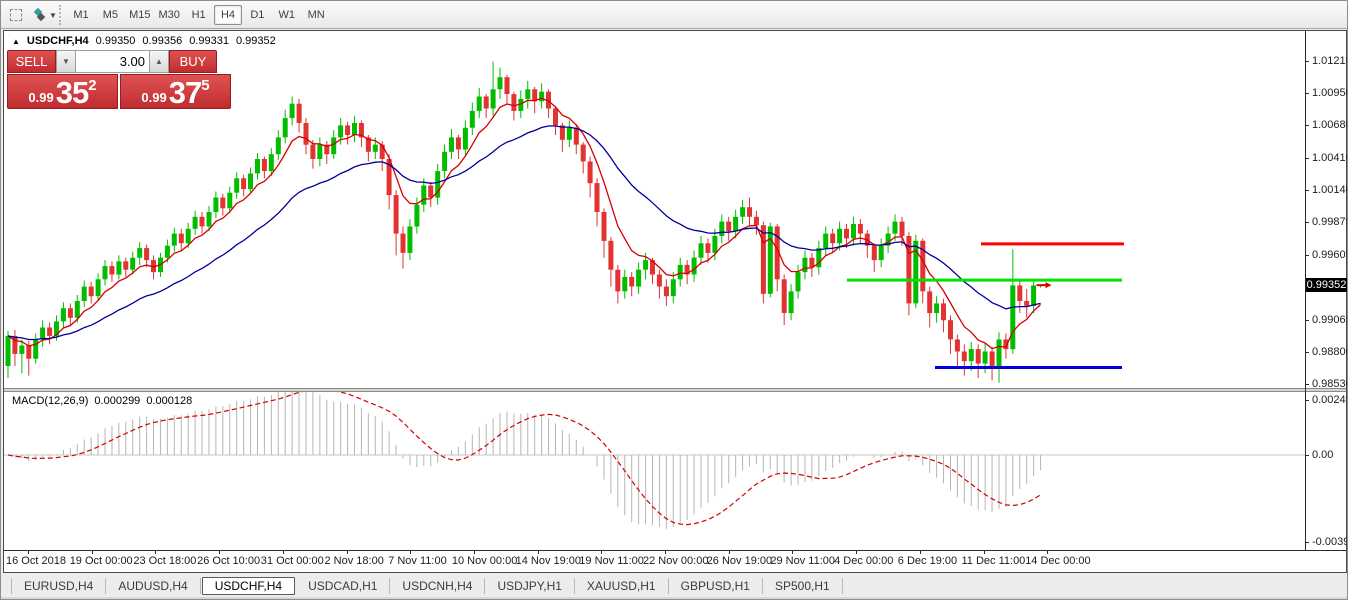  I want to click on time-axis-label: 10 Nov 00:00, so click(484, 561).